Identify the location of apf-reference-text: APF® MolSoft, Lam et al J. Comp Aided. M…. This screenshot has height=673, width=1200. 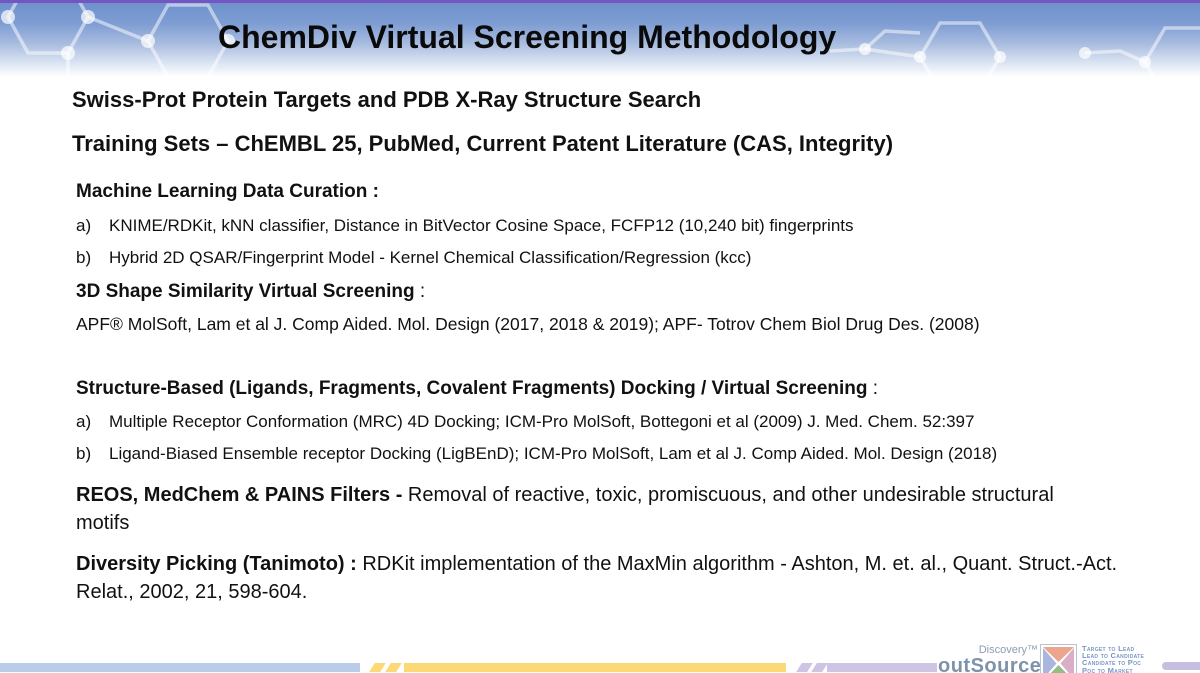
(528, 324).